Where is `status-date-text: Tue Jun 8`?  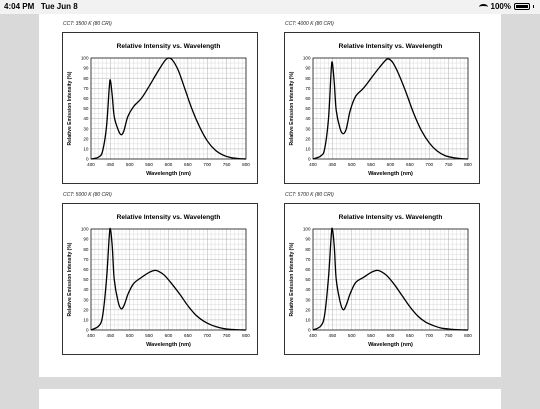 status-date-text: Tue Jun 8 is located at coordinates (59, 6).